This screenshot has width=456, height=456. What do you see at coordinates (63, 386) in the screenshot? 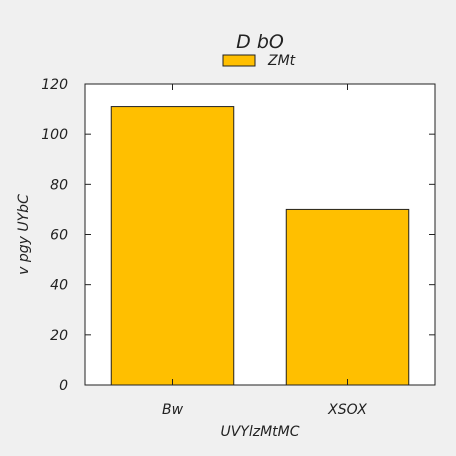
I see `y-tick-label: 0` at bounding box center [63, 386].